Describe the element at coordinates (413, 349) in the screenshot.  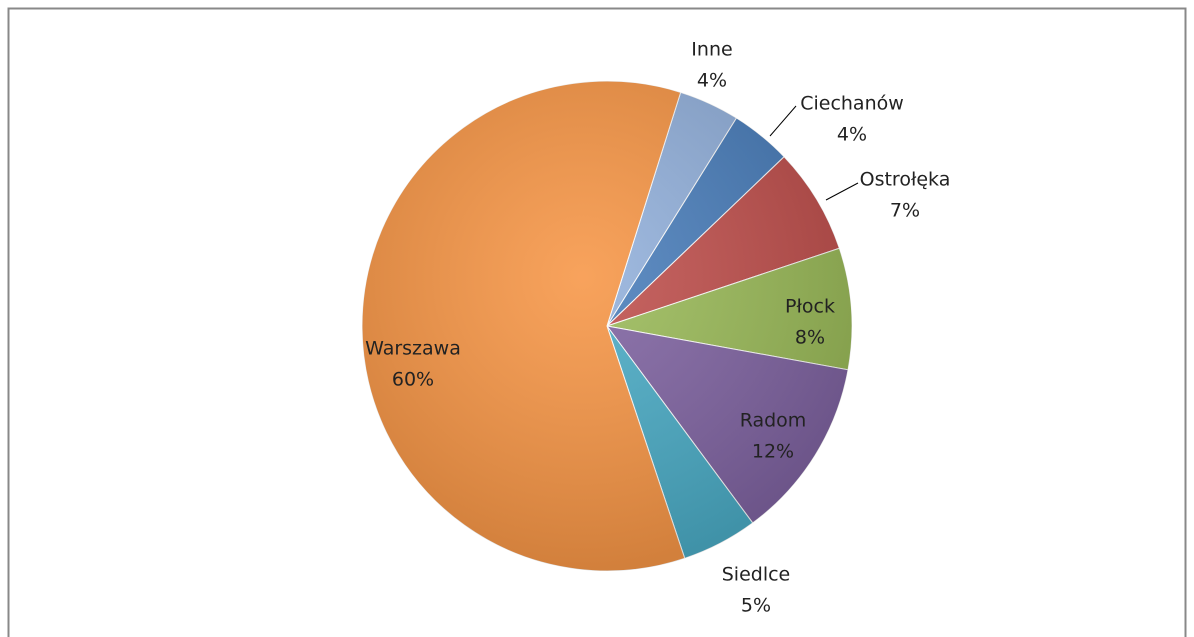
I see `slice-label: Warszawa` at that location.